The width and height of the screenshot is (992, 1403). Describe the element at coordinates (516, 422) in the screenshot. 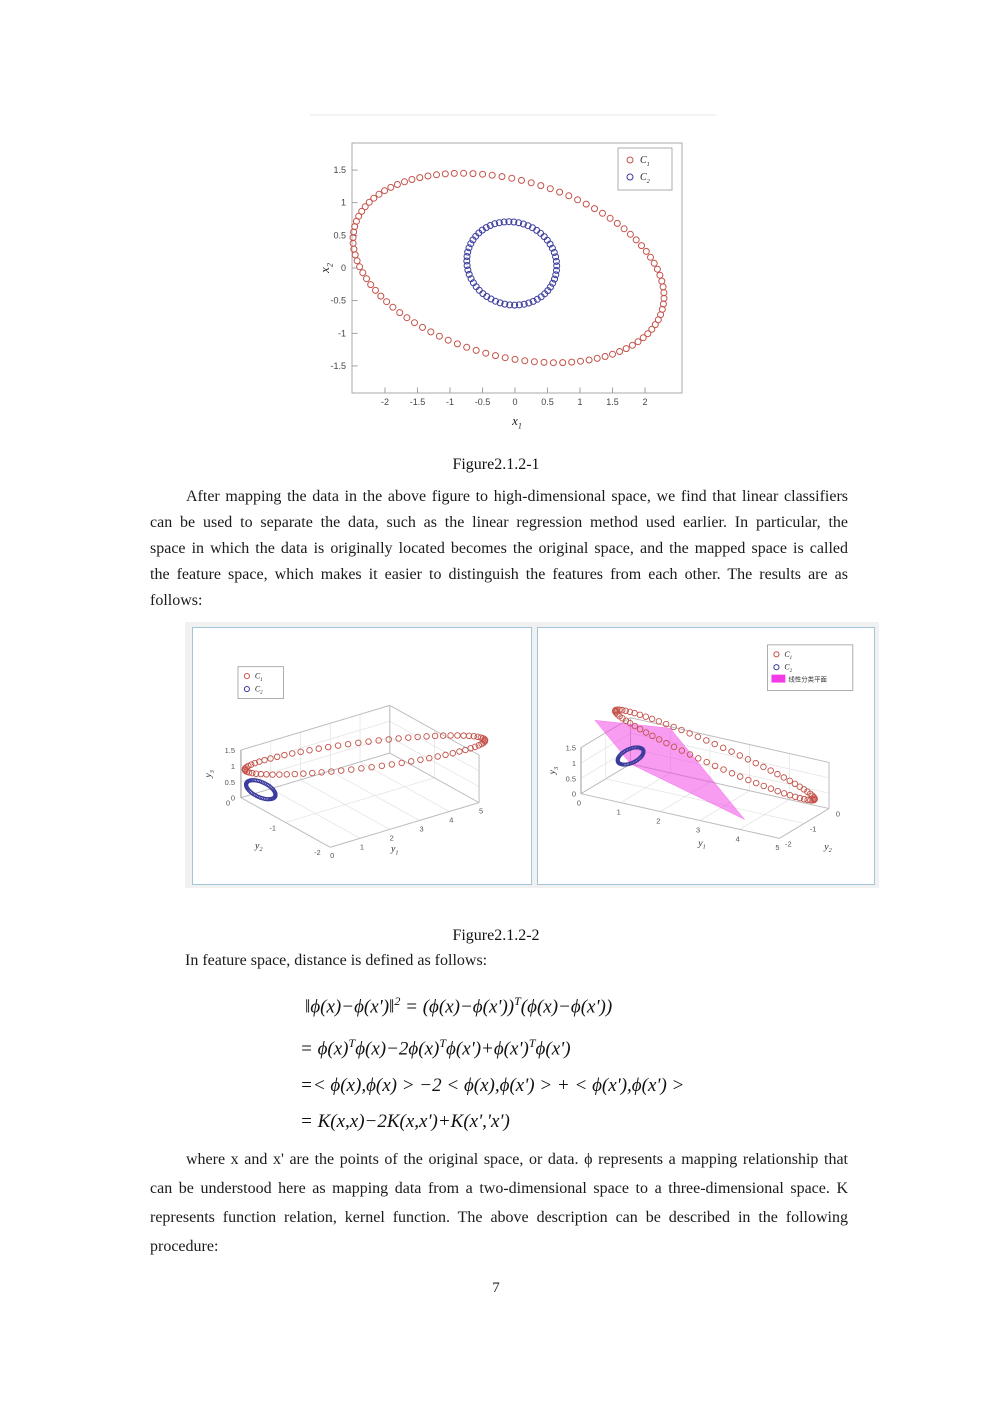

I see `axis-label: x1` at that location.